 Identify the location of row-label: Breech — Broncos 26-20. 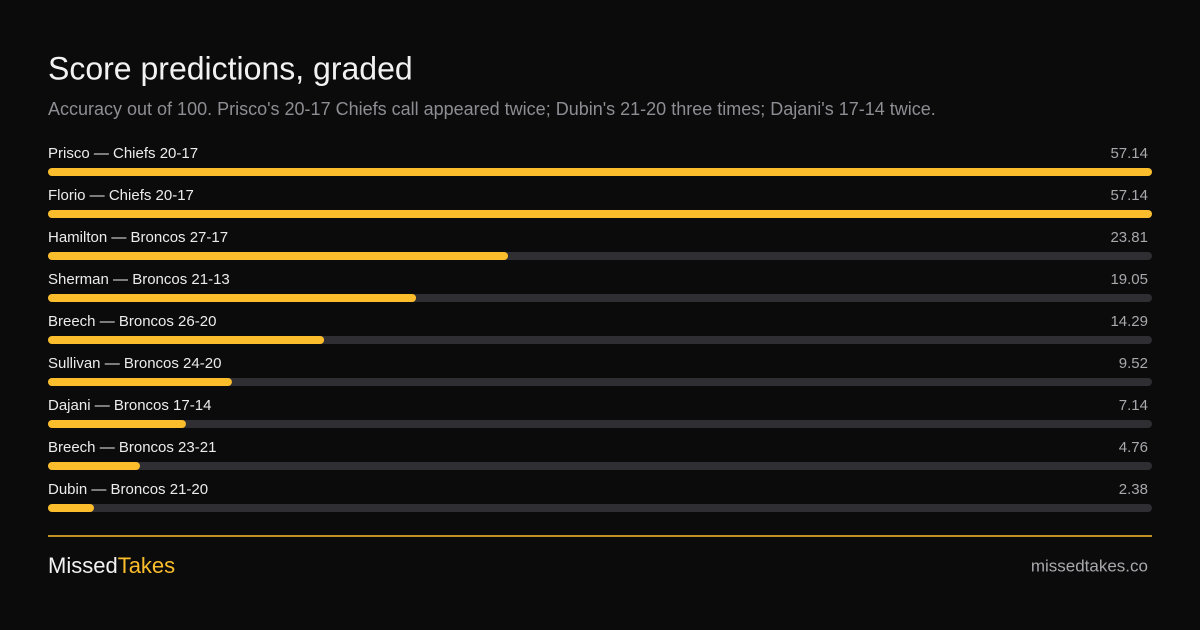
(132, 321).